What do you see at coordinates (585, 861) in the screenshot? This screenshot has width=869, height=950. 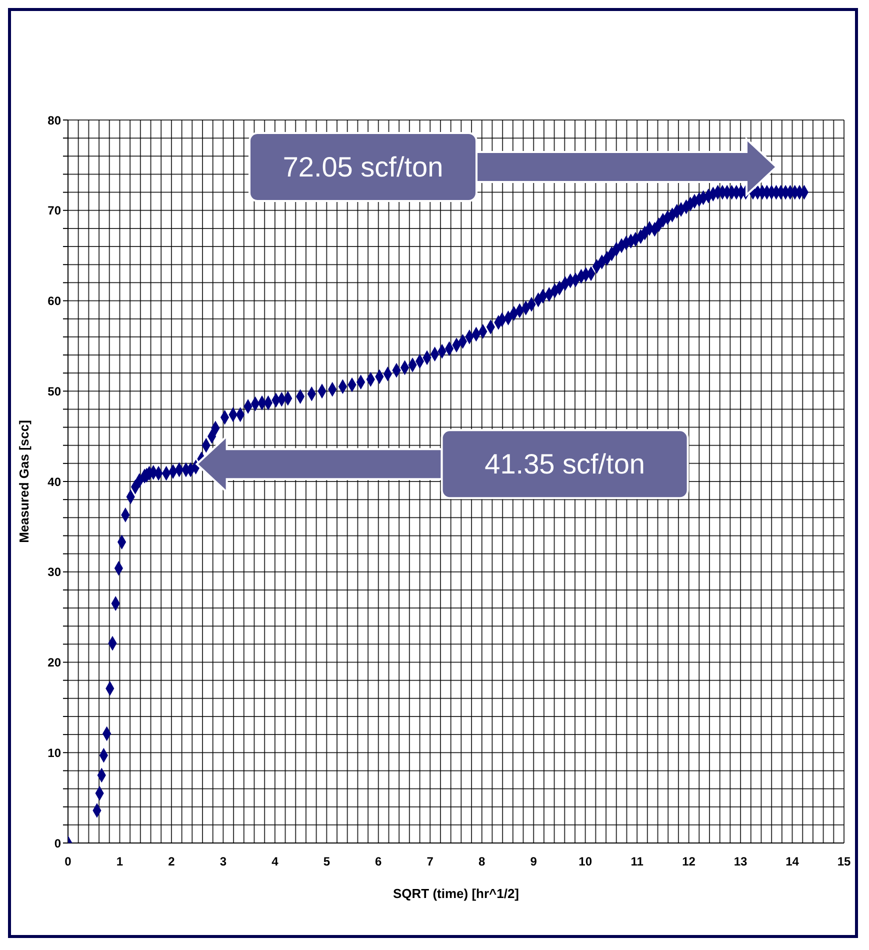 I see `x-tick-label: 10` at bounding box center [585, 861].